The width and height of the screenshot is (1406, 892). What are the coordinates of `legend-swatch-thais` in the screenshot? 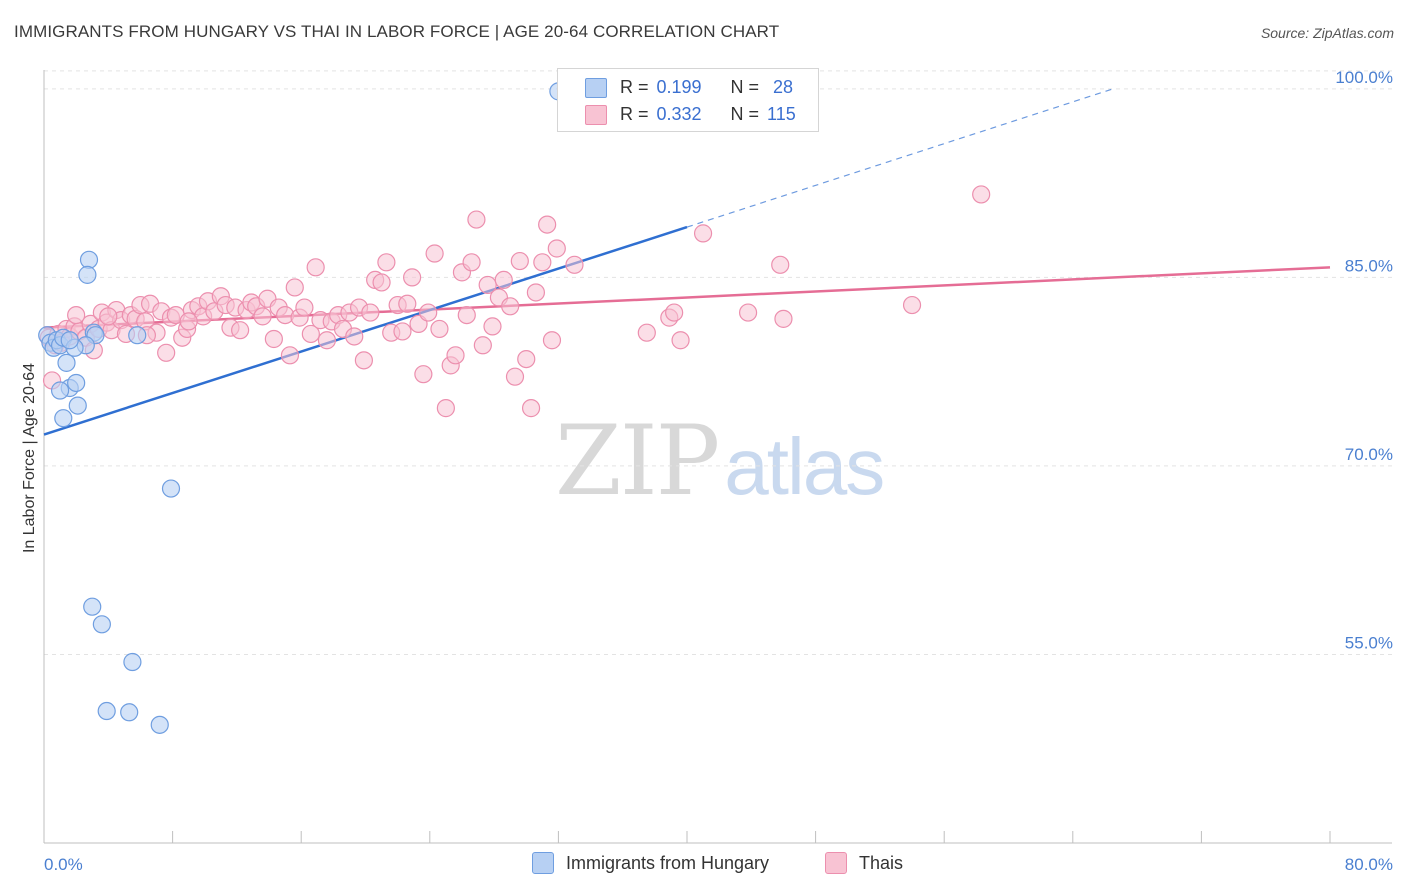 It's located at (836, 863).